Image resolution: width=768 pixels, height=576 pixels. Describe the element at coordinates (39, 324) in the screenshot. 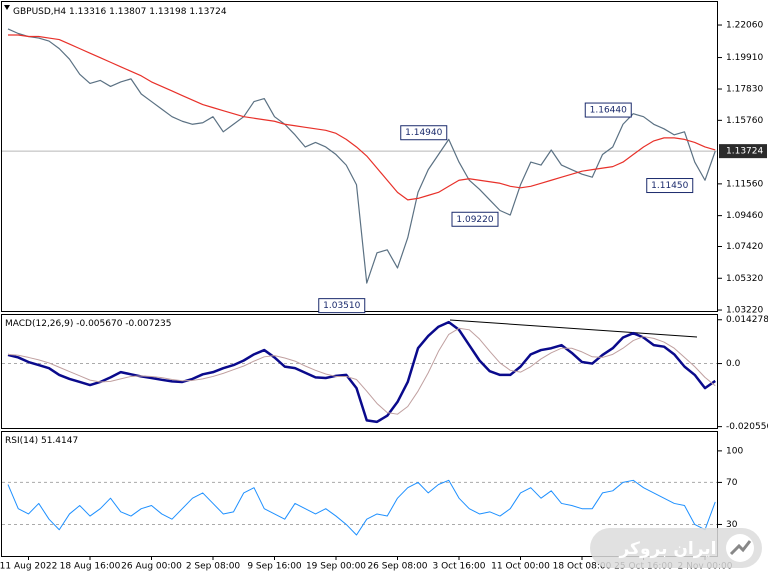

I see `panel-title: MACD(12,26,9)` at that location.